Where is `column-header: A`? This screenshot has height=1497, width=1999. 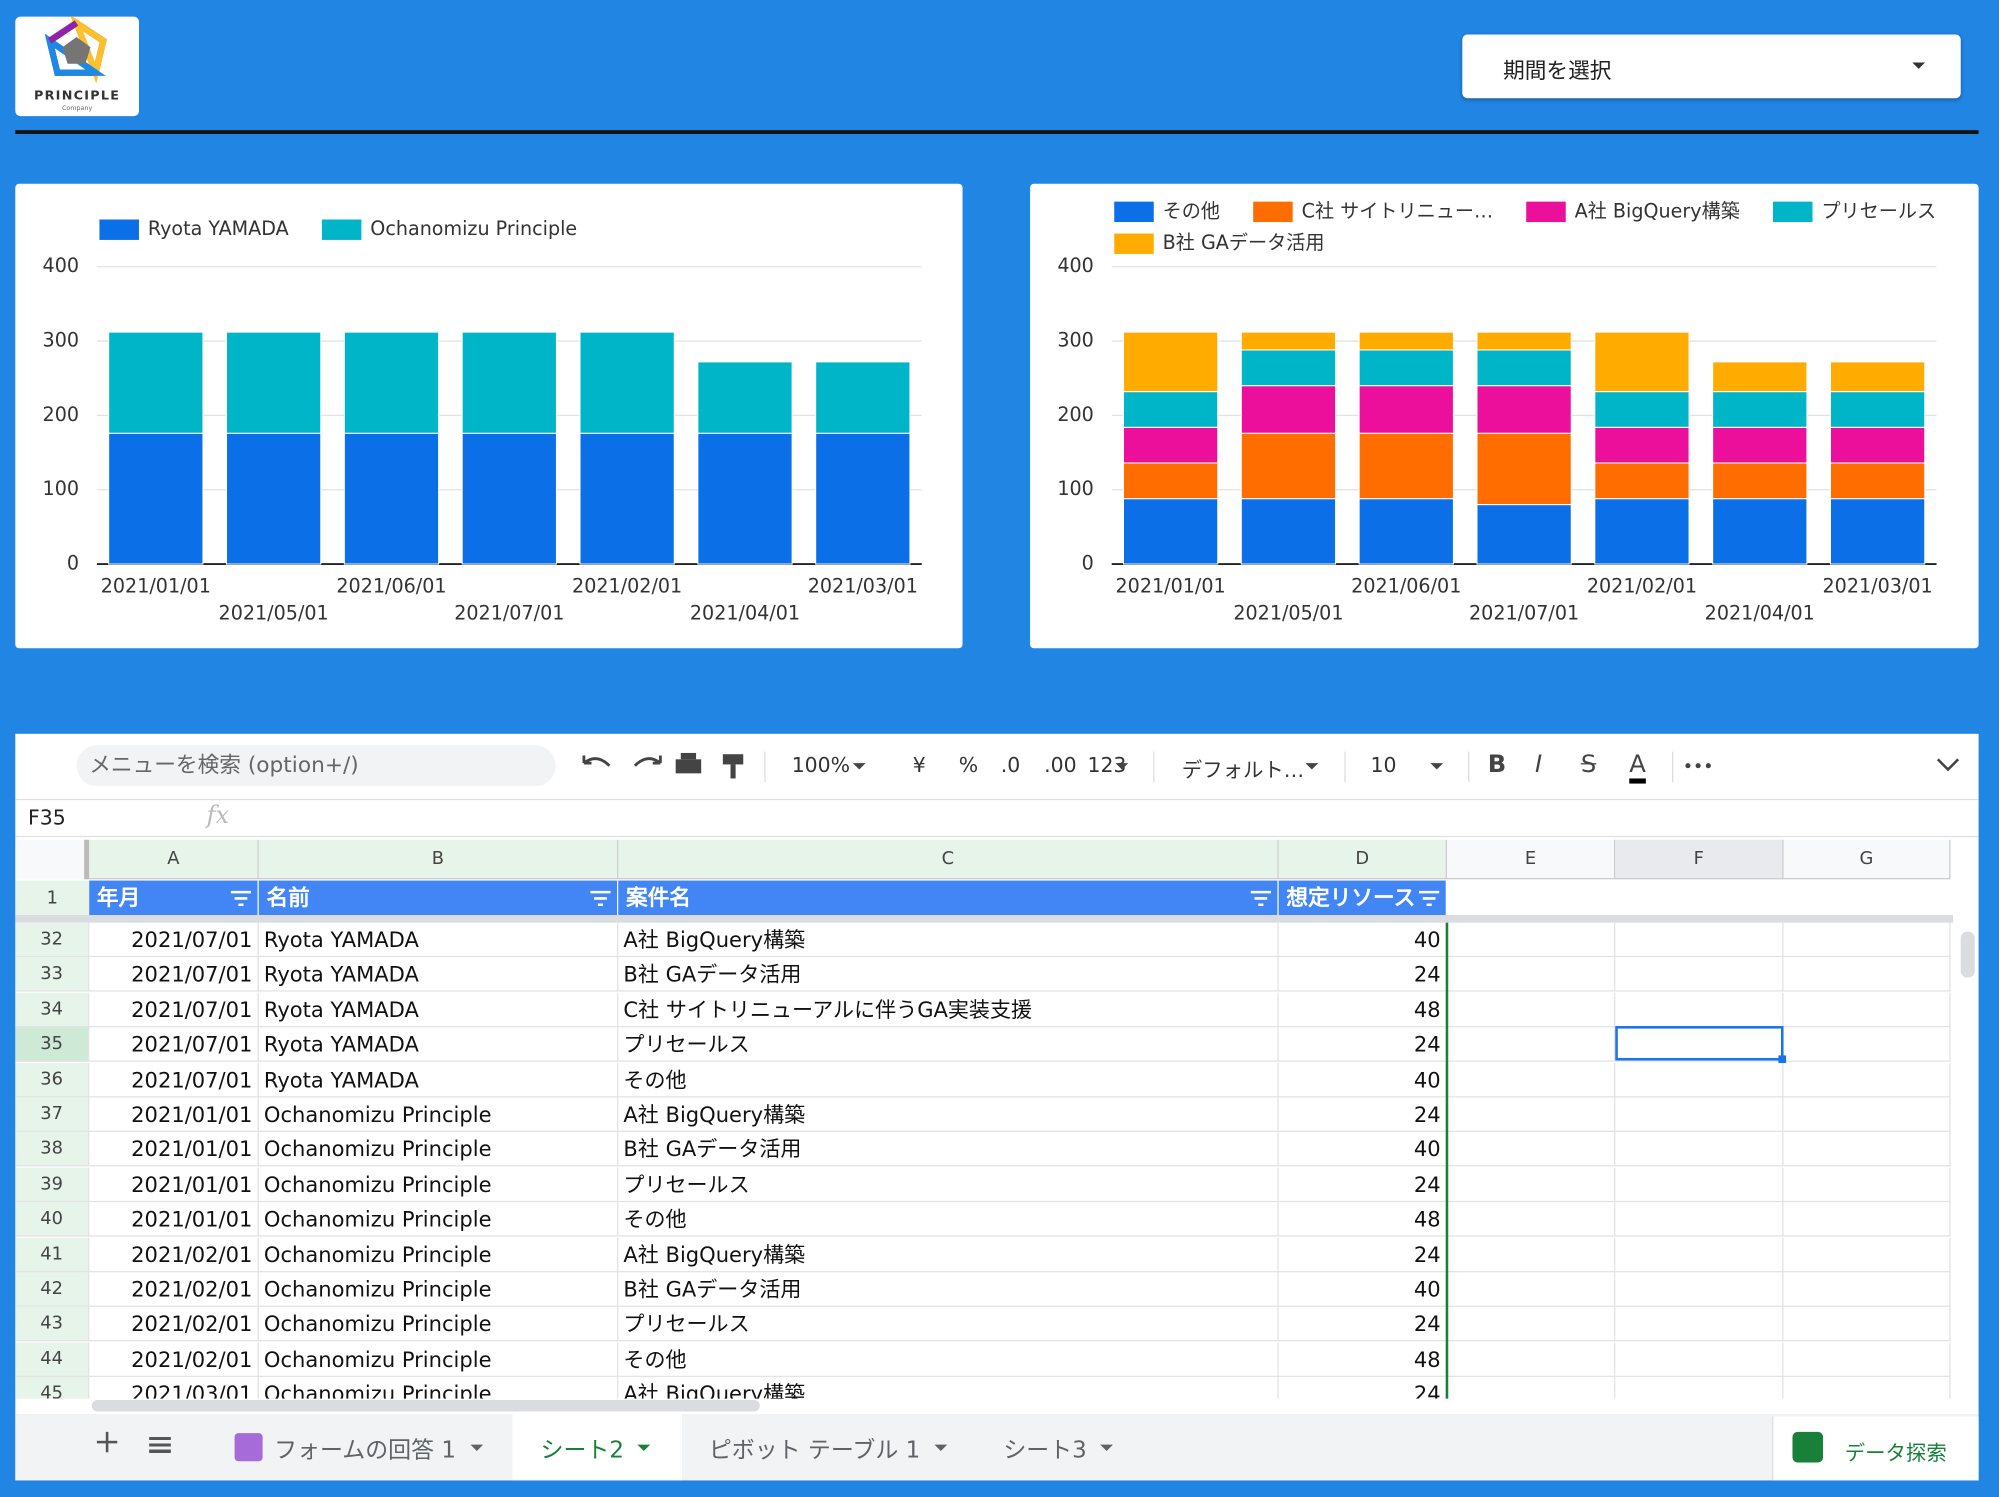 column-header: A is located at coordinates (174, 859).